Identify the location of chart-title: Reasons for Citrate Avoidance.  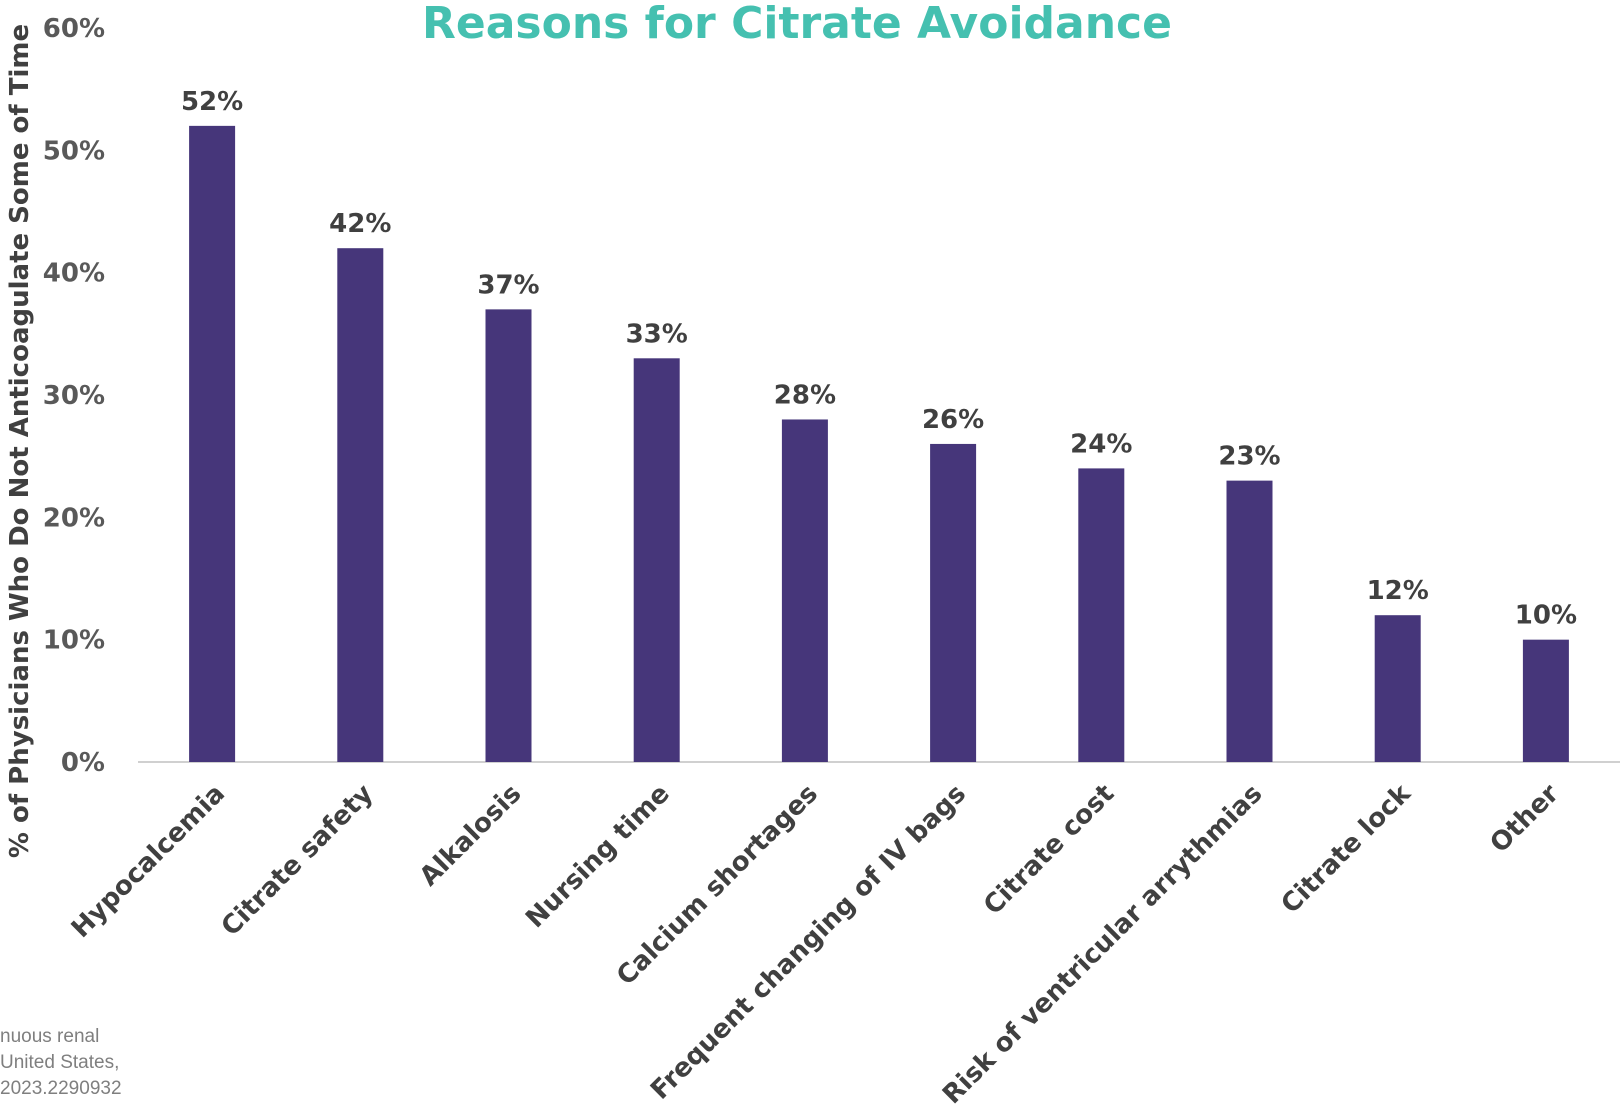
(797, 24).